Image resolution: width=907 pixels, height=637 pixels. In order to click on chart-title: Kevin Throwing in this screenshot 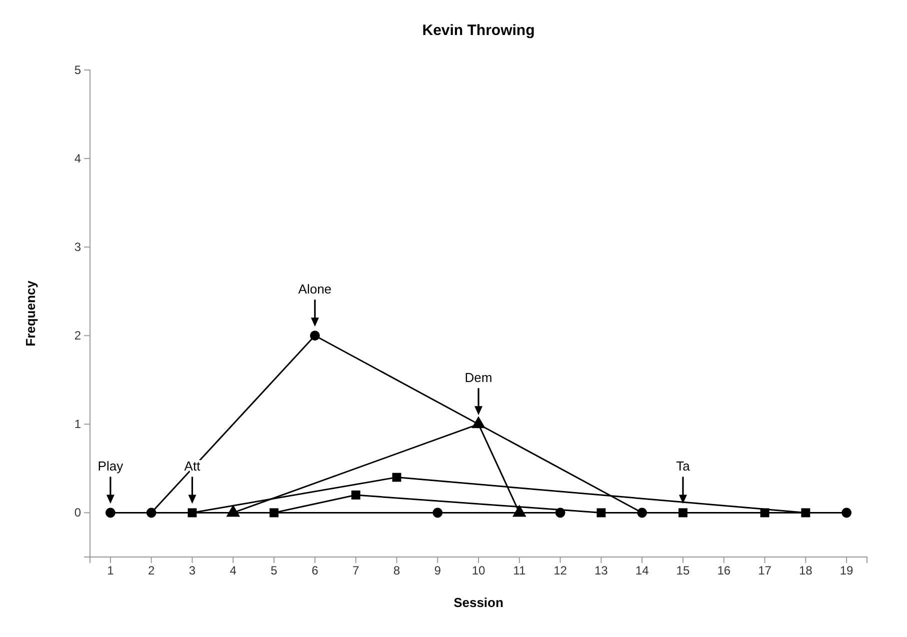, I will do `click(478, 30)`.